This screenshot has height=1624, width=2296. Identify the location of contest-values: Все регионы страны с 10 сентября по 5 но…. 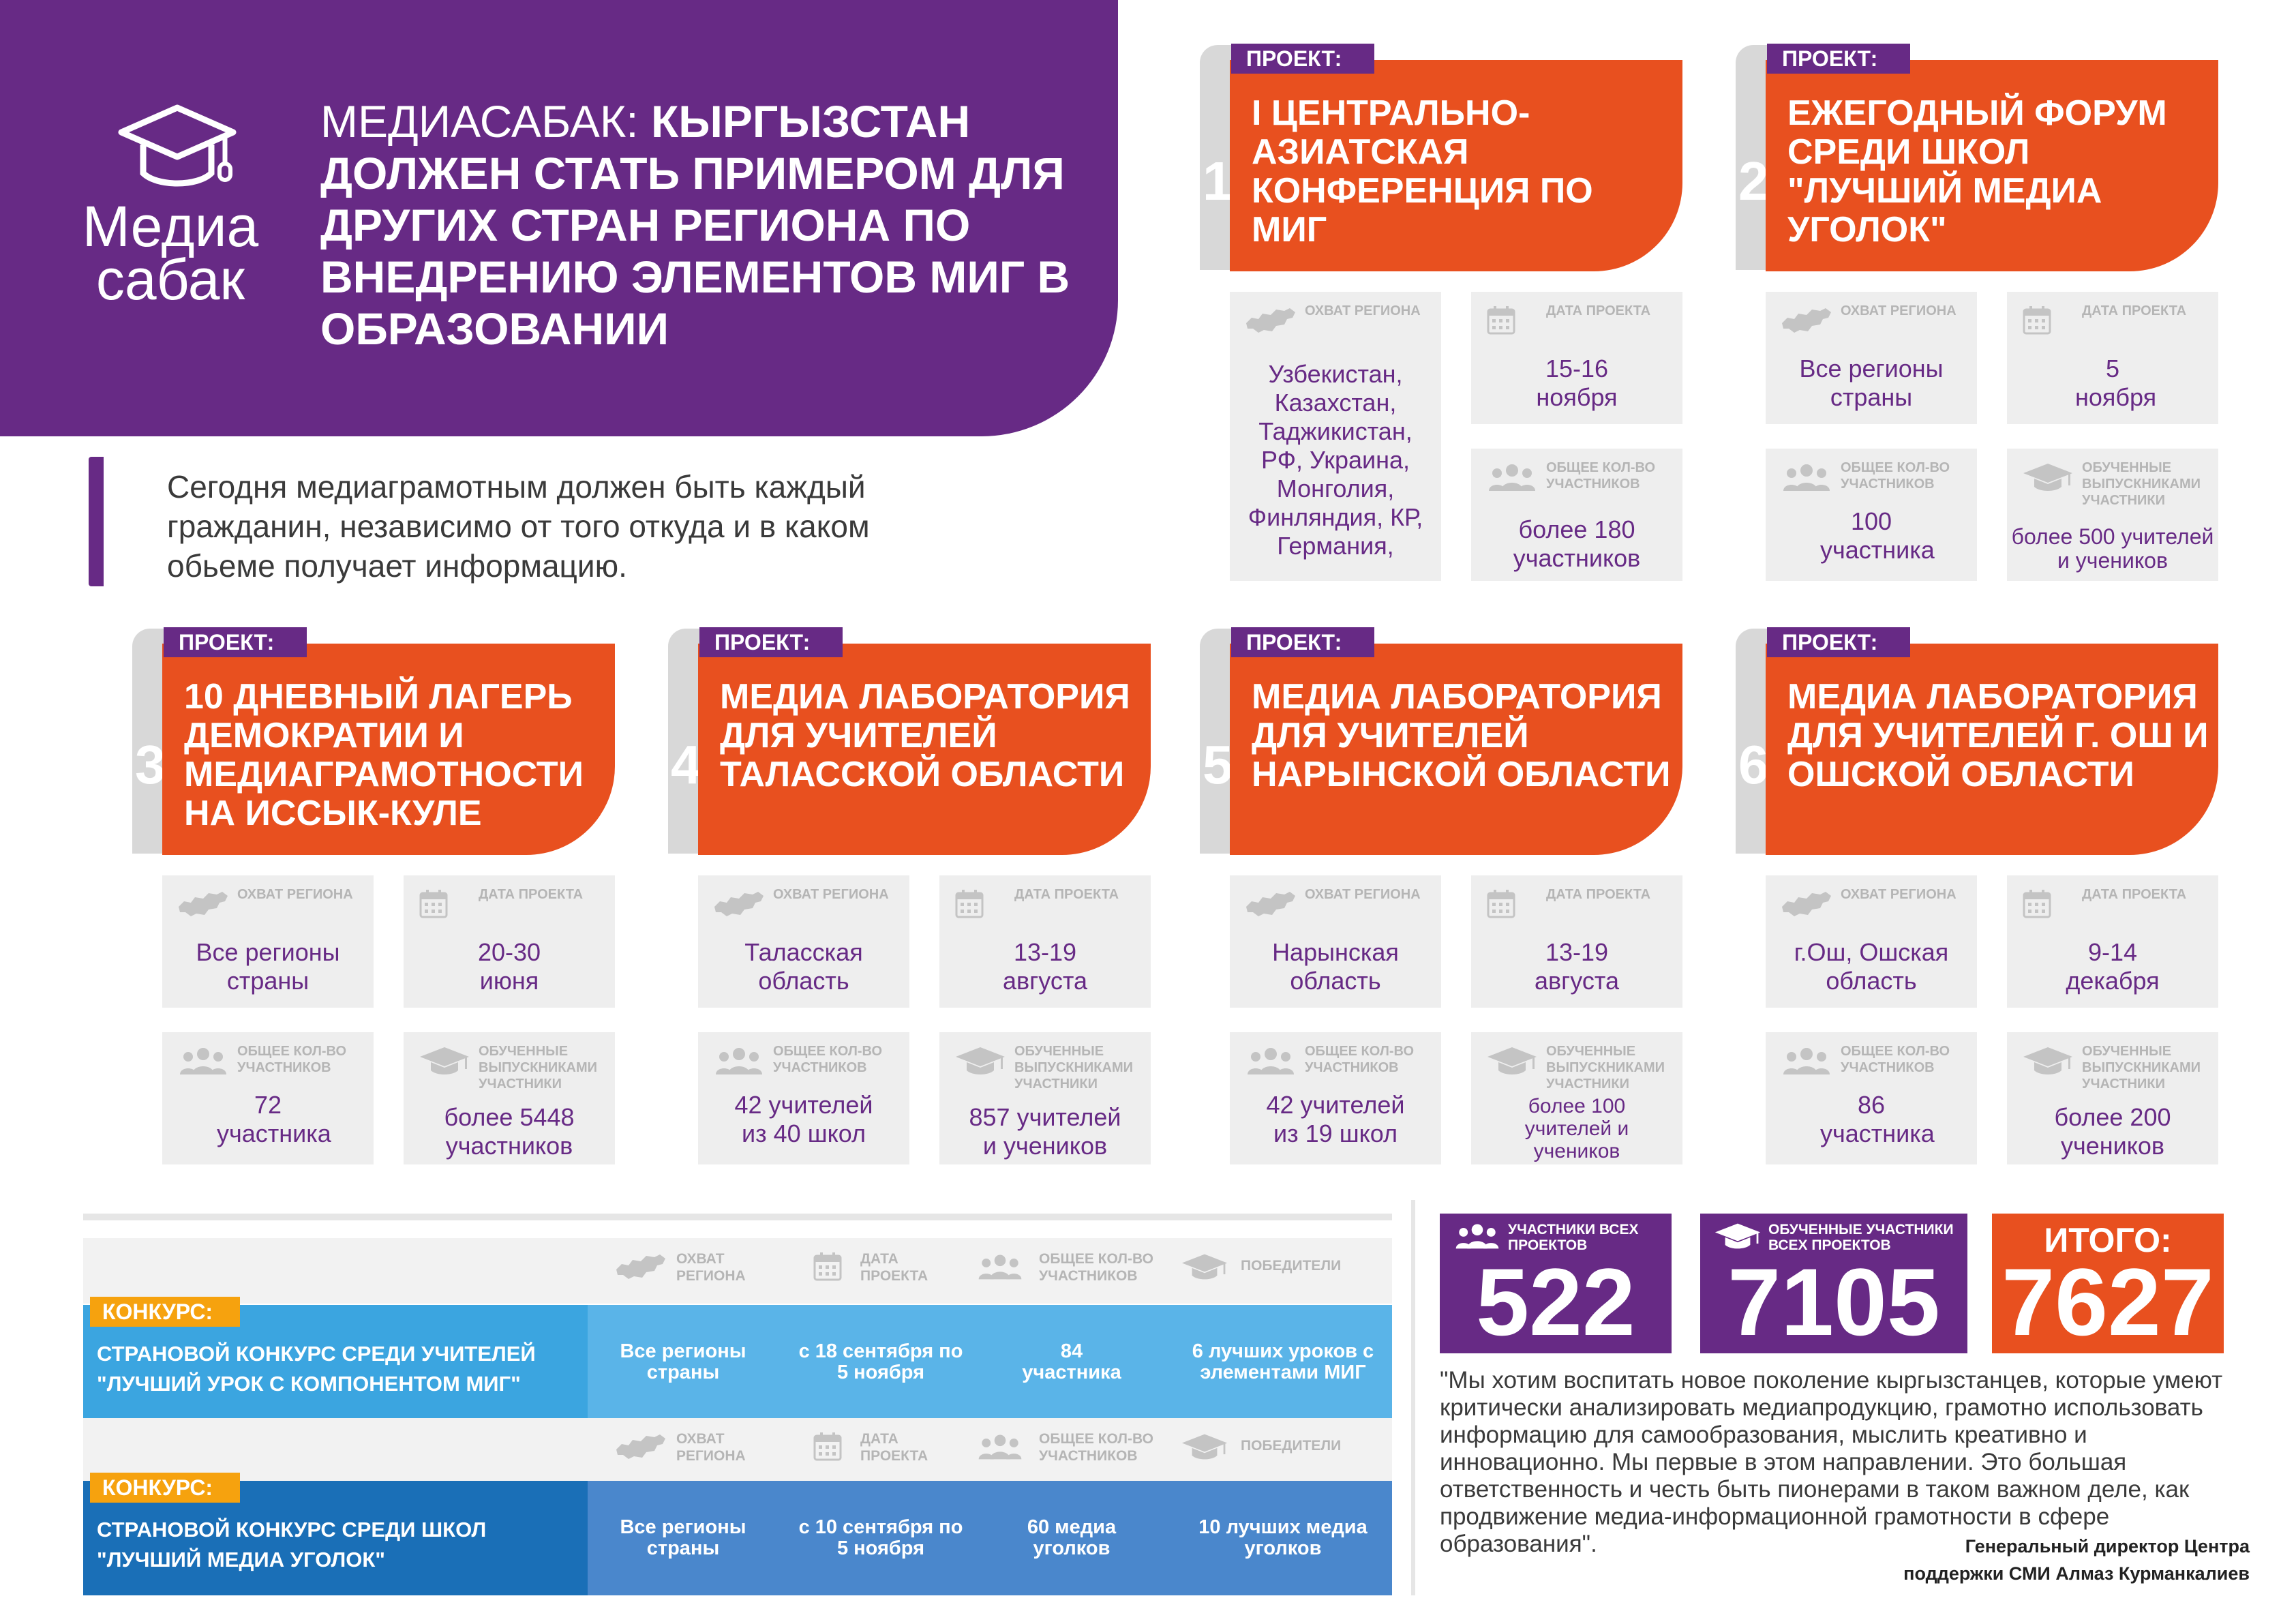
(990, 1538).